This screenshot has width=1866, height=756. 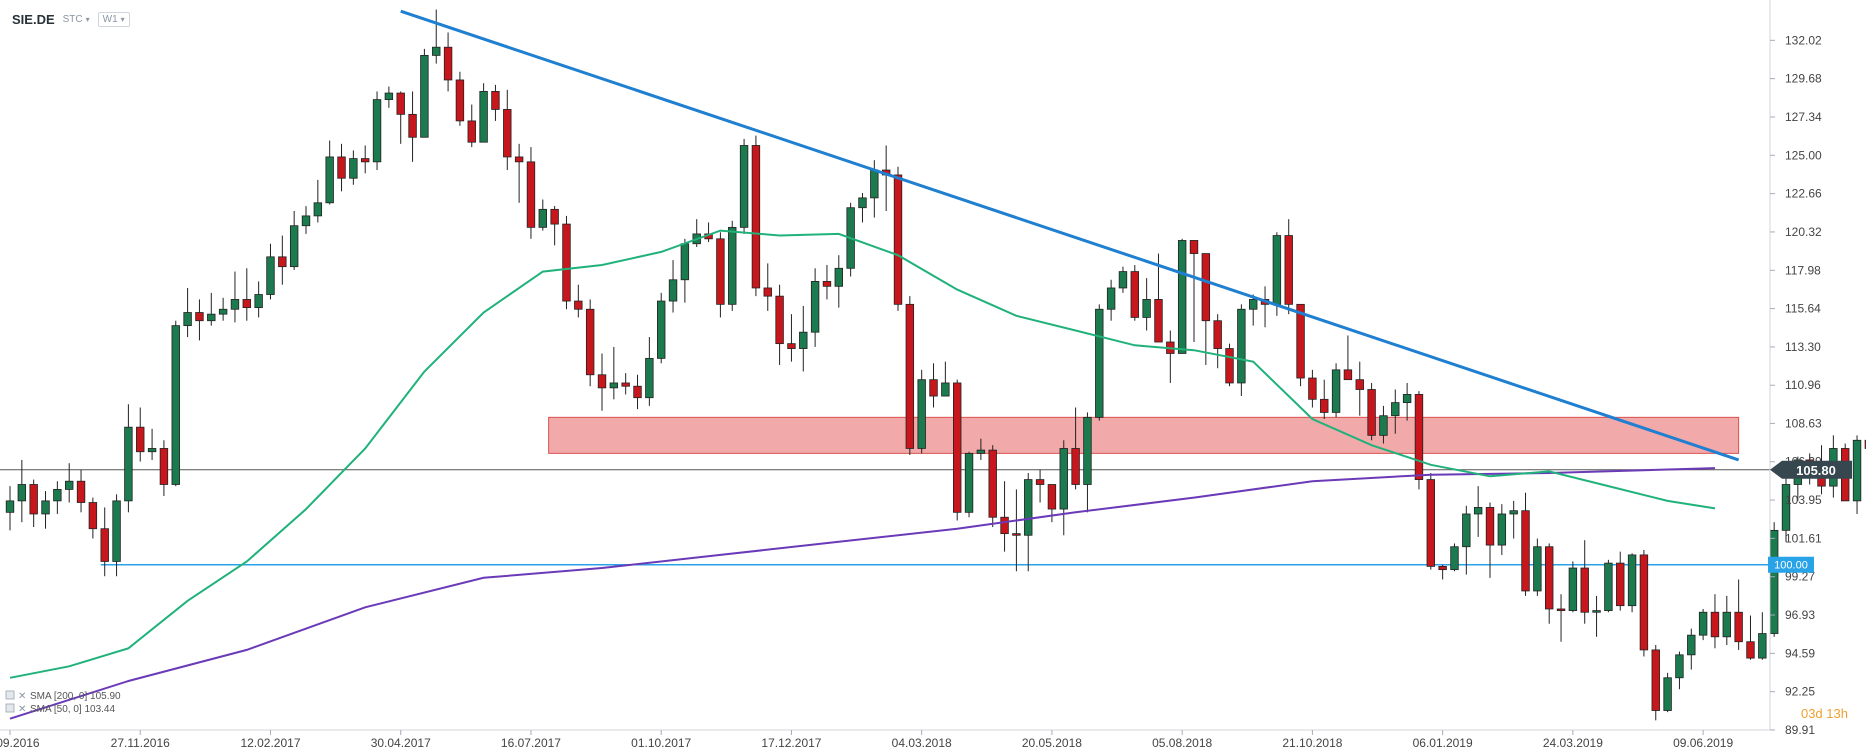 What do you see at coordinates (72, 709) in the screenshot?
I see `legend-label: SMA [50, 0] 103.44` at bounding box center [72, 709].